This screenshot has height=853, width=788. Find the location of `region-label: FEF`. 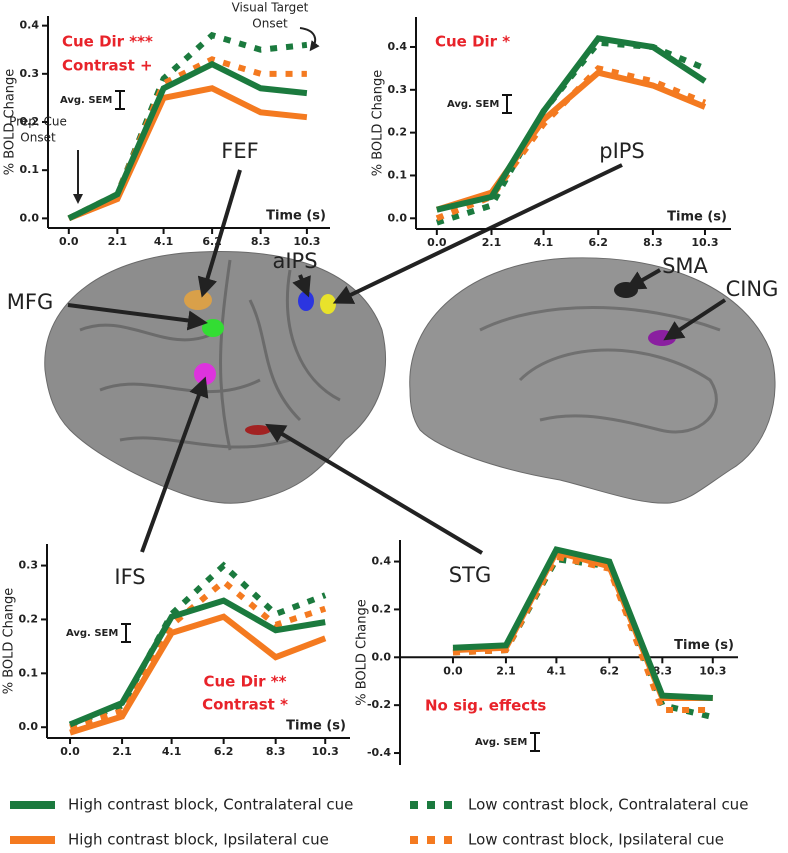

region-label: FEF is located at coordinates (239, 151).